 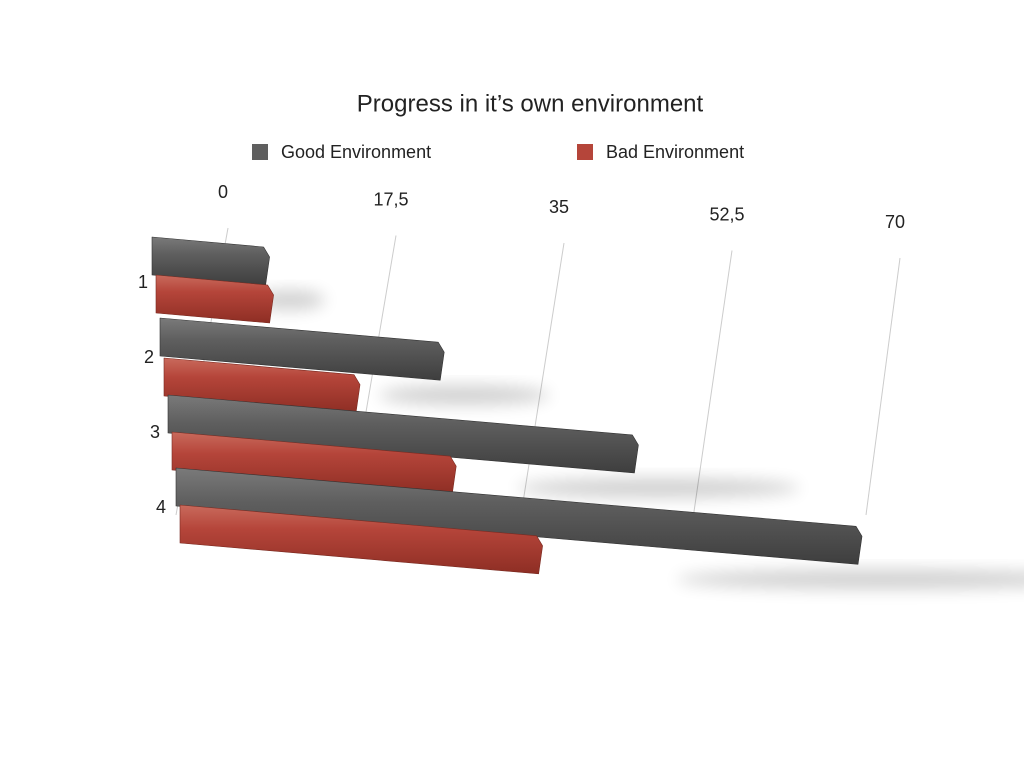 I want to click on x-tick-label: 0, so click(x=223, y=192).